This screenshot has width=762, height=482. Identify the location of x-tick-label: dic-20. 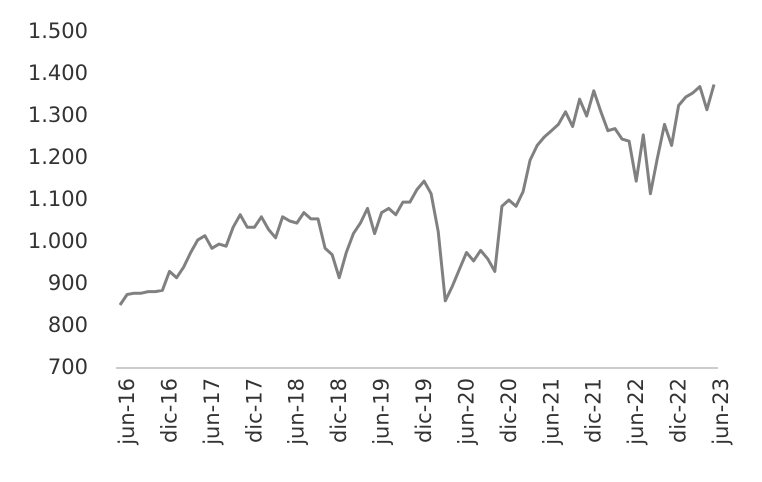
(509, 410).